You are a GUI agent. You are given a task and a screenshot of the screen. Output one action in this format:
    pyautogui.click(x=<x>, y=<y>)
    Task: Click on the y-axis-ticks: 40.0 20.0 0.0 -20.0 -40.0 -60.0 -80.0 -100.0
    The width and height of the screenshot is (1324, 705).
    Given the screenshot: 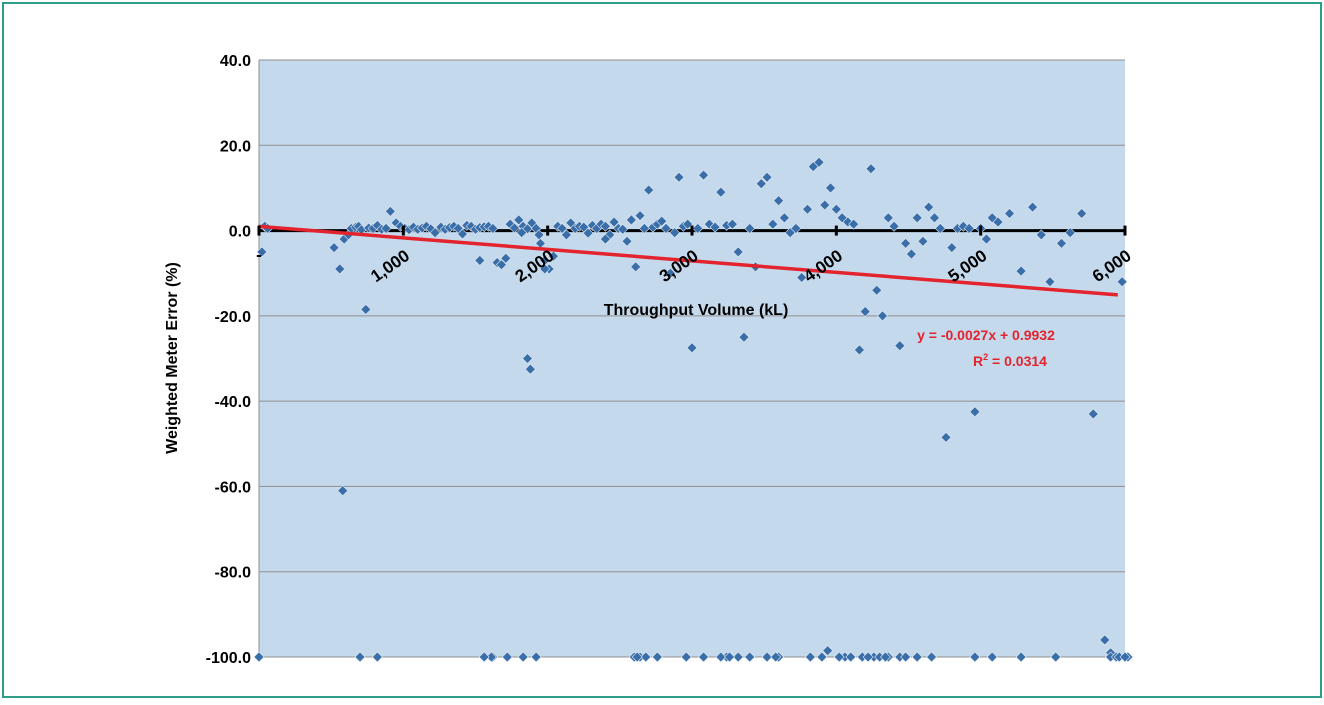 What is the action you would take?
    pyautogui.click(x=228, y=360)
    